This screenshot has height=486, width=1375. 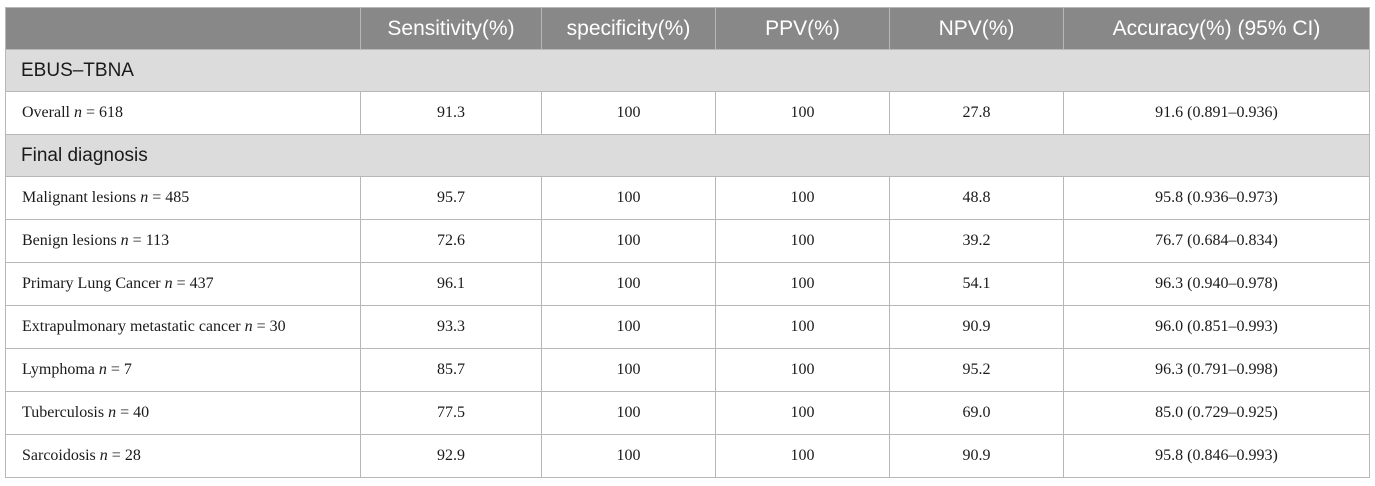 I want to click on row-n-count: 28, so click(x=132, y=455).